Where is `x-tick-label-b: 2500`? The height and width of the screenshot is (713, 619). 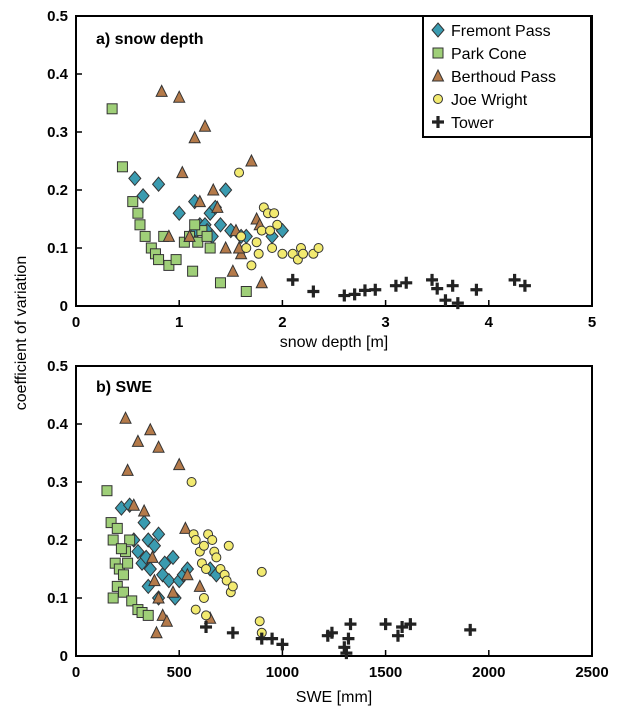 x-tick-label-b: 2500 is located at coordinates (591, 672).